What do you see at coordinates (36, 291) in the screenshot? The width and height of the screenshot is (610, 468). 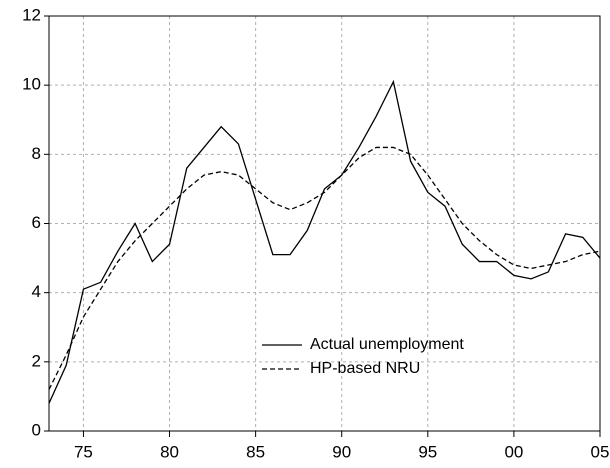 I see `y-tick-label: 4` at bounding box center [36, 291].